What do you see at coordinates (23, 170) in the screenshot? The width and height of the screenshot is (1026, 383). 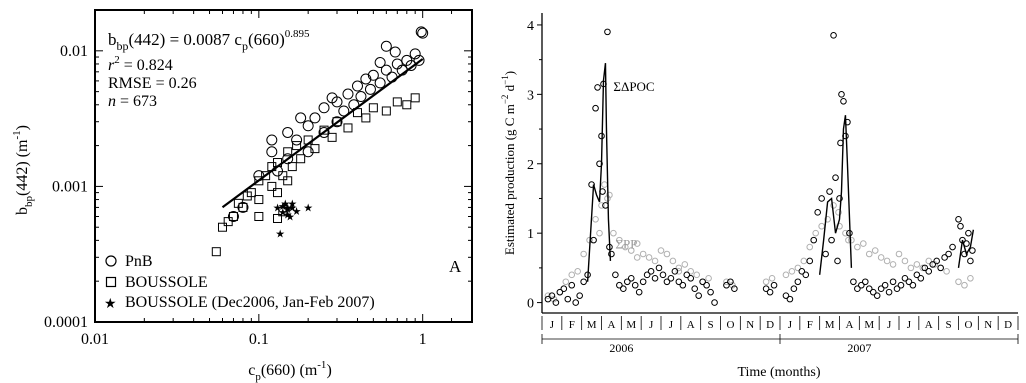 I see `y-axis-label-a: bbp(442) (m-1)` at bounding box center [23, 170].